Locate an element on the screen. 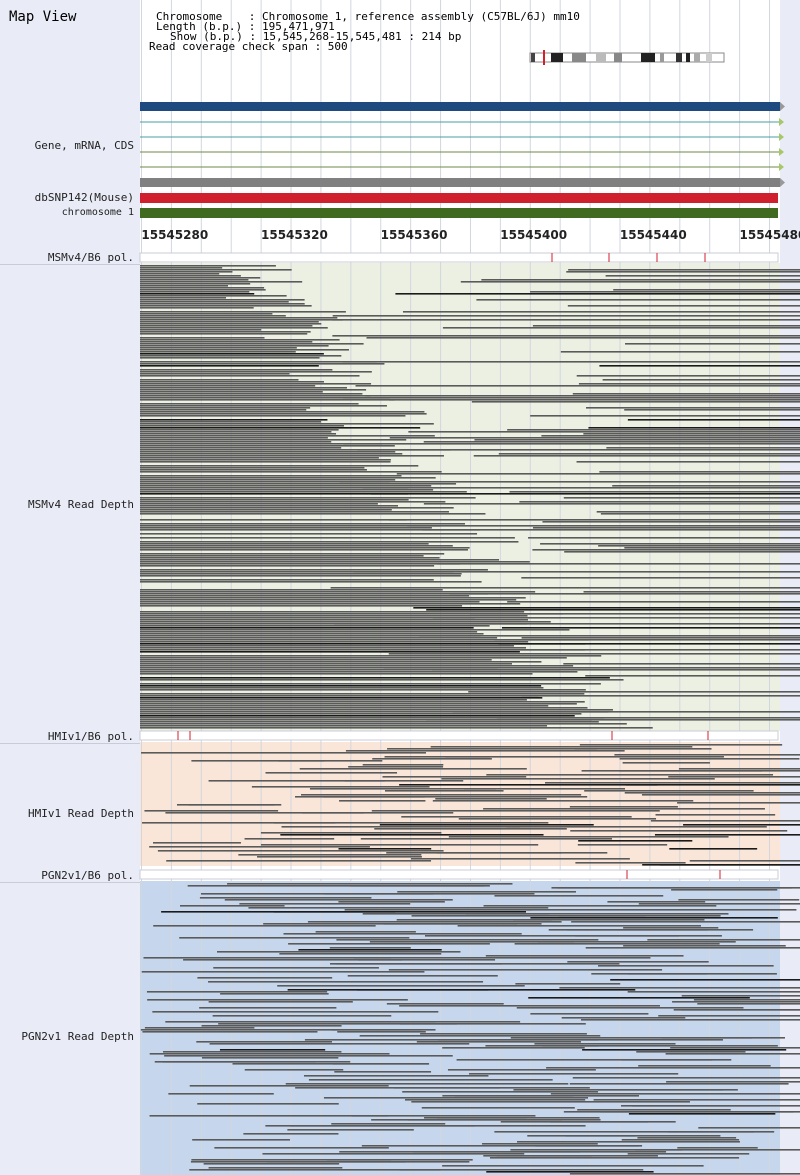 The width and height of the screenshot is (800, 1175). pgn-pol-strip is located at coordinates (459, 874).